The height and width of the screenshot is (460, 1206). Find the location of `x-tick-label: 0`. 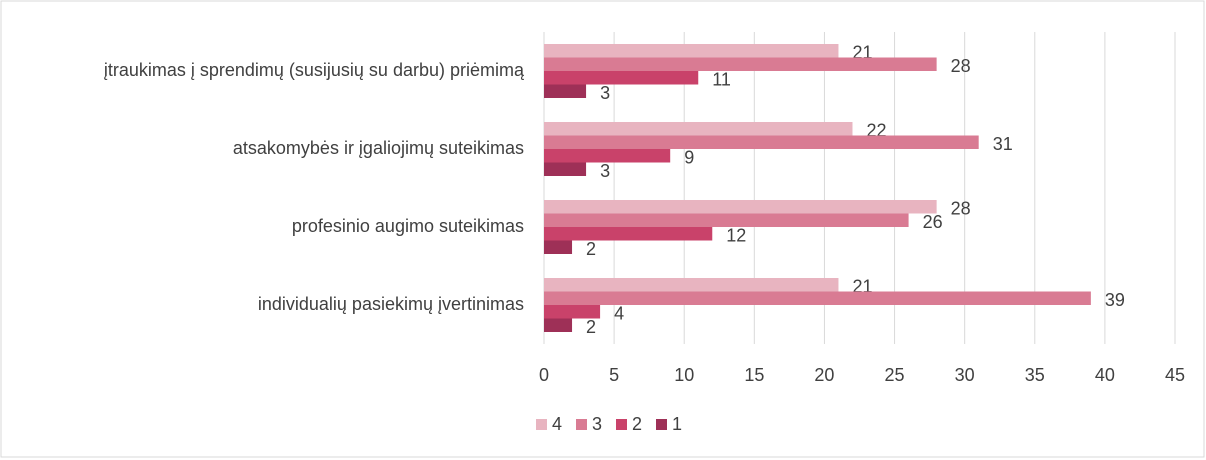

x-tick-label: 0 is located at coordinates (544, 375).